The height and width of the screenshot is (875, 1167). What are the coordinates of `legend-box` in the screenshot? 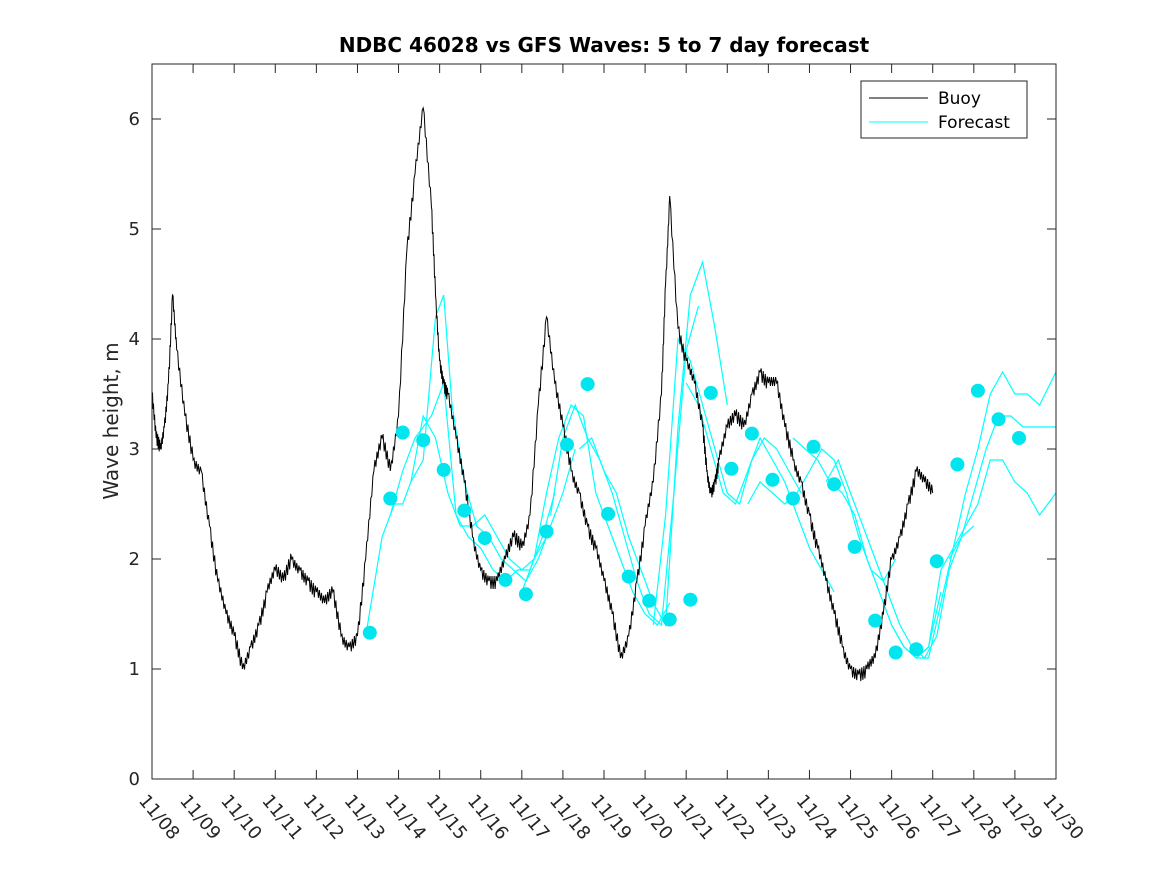 It's located at (944, 109).